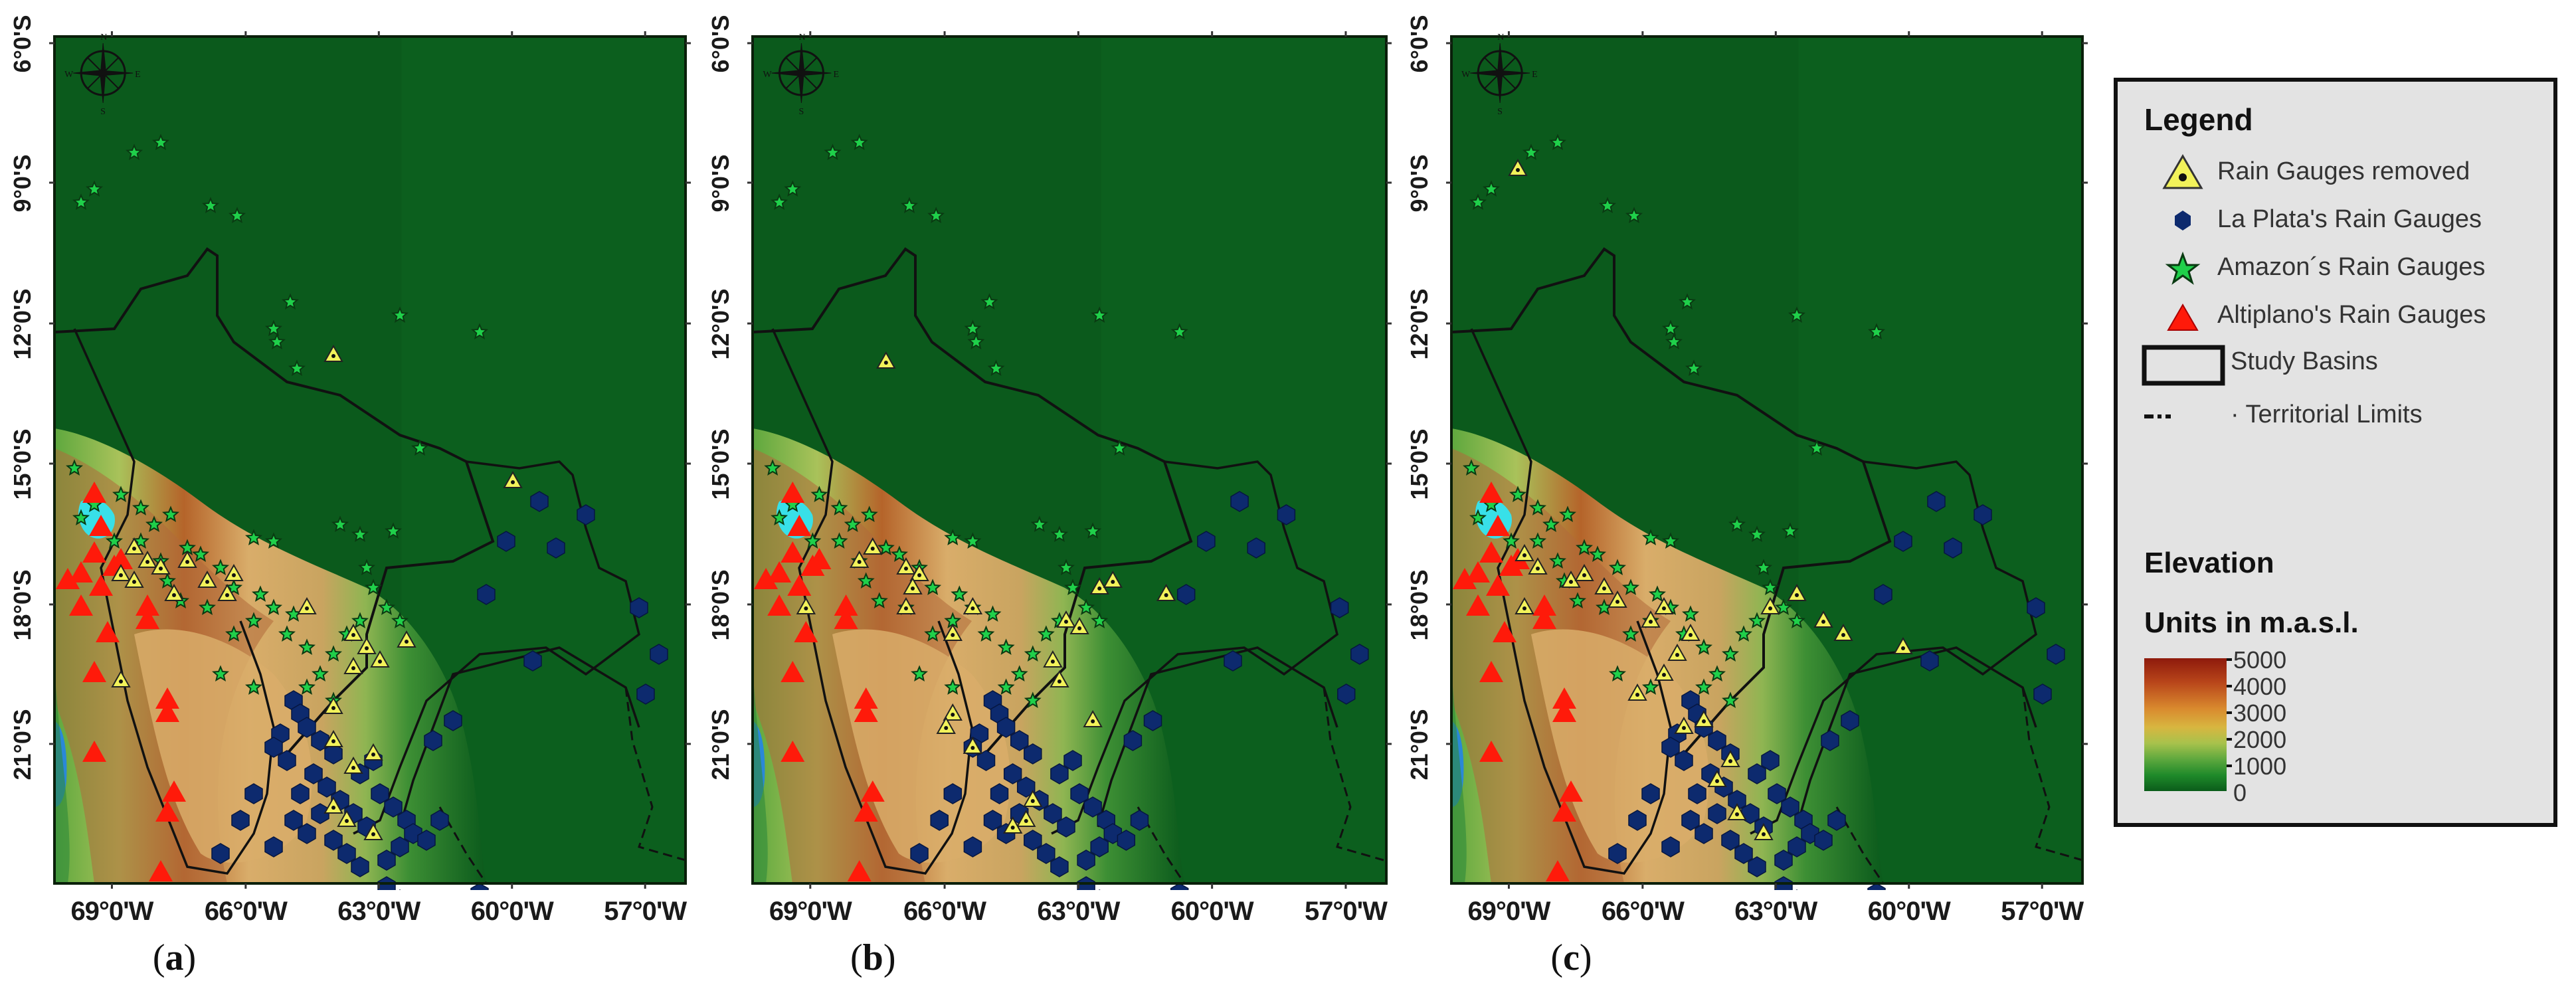 Image resolution: width=2576 pixels, height=993 pixels. What do you see at coordinates (2343, 171) in the screenshot?
I see `legend-label-removed: Rain Gauges removed` at bounding box center [2343, 171].